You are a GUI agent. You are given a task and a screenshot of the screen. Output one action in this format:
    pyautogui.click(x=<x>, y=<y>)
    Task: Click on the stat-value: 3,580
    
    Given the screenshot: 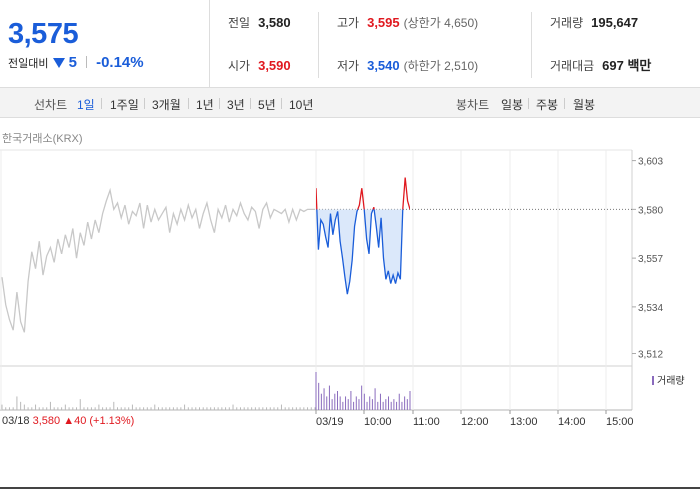 What is the action you would take?
    pyautogui.click(x=274, y=22)
    